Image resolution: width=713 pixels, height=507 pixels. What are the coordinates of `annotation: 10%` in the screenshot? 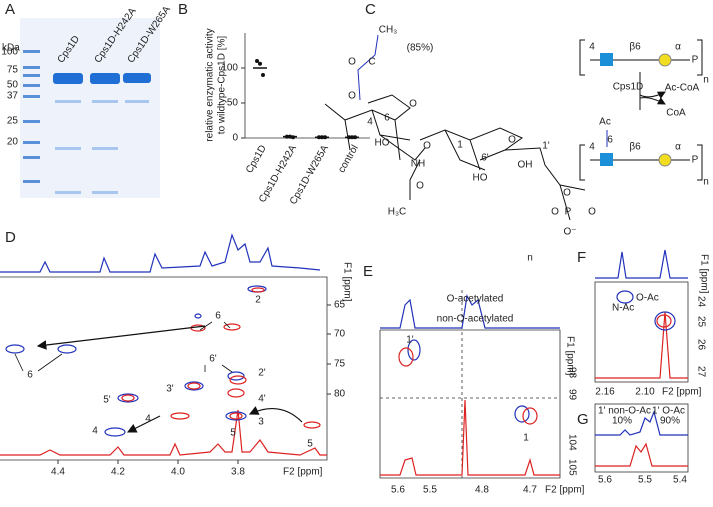 It's located at (622, 421).